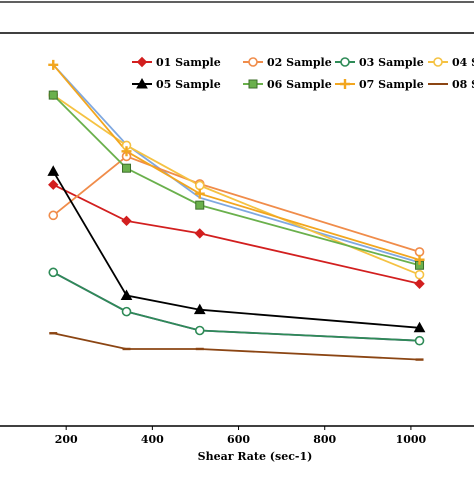 The width and height of the screenshot is (474, 478). I want to click on data-point-s7-p3, so click(199, 193).